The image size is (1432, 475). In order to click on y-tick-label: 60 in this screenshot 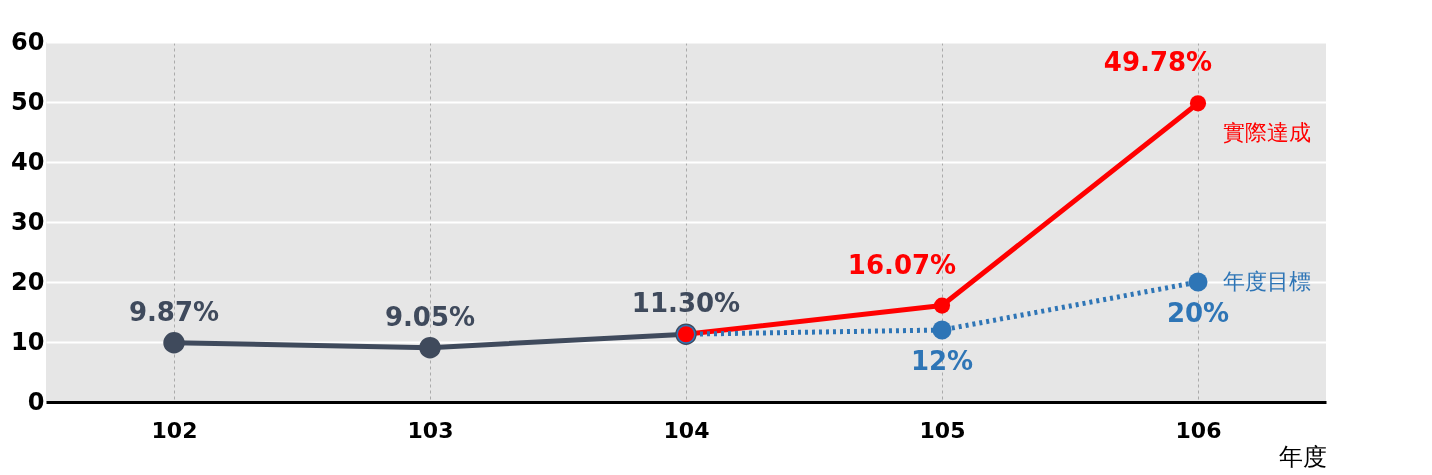, I will do `click(28, 41)`.